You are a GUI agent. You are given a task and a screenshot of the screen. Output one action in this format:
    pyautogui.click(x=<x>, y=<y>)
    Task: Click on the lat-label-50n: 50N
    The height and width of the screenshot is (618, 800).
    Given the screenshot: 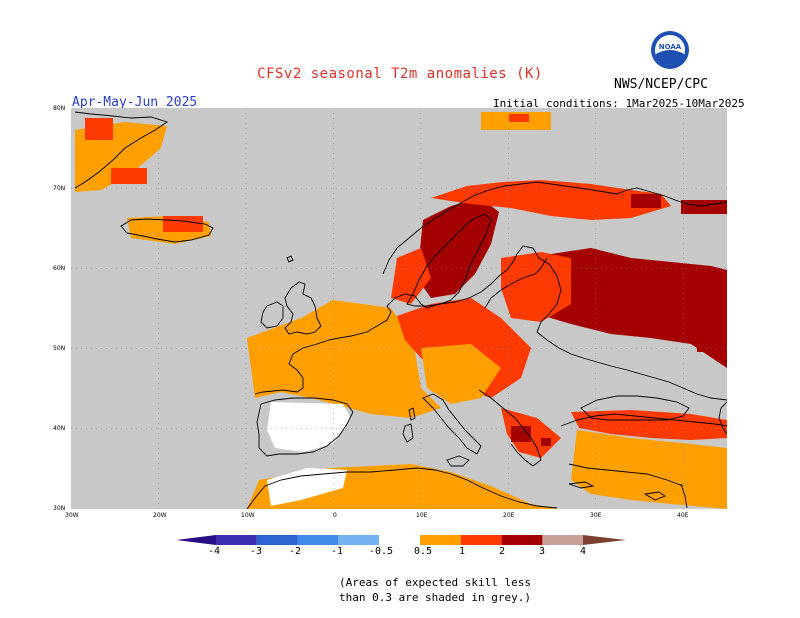 What is the action you would take?
    pyautogui.click(x=59, y=348)
    